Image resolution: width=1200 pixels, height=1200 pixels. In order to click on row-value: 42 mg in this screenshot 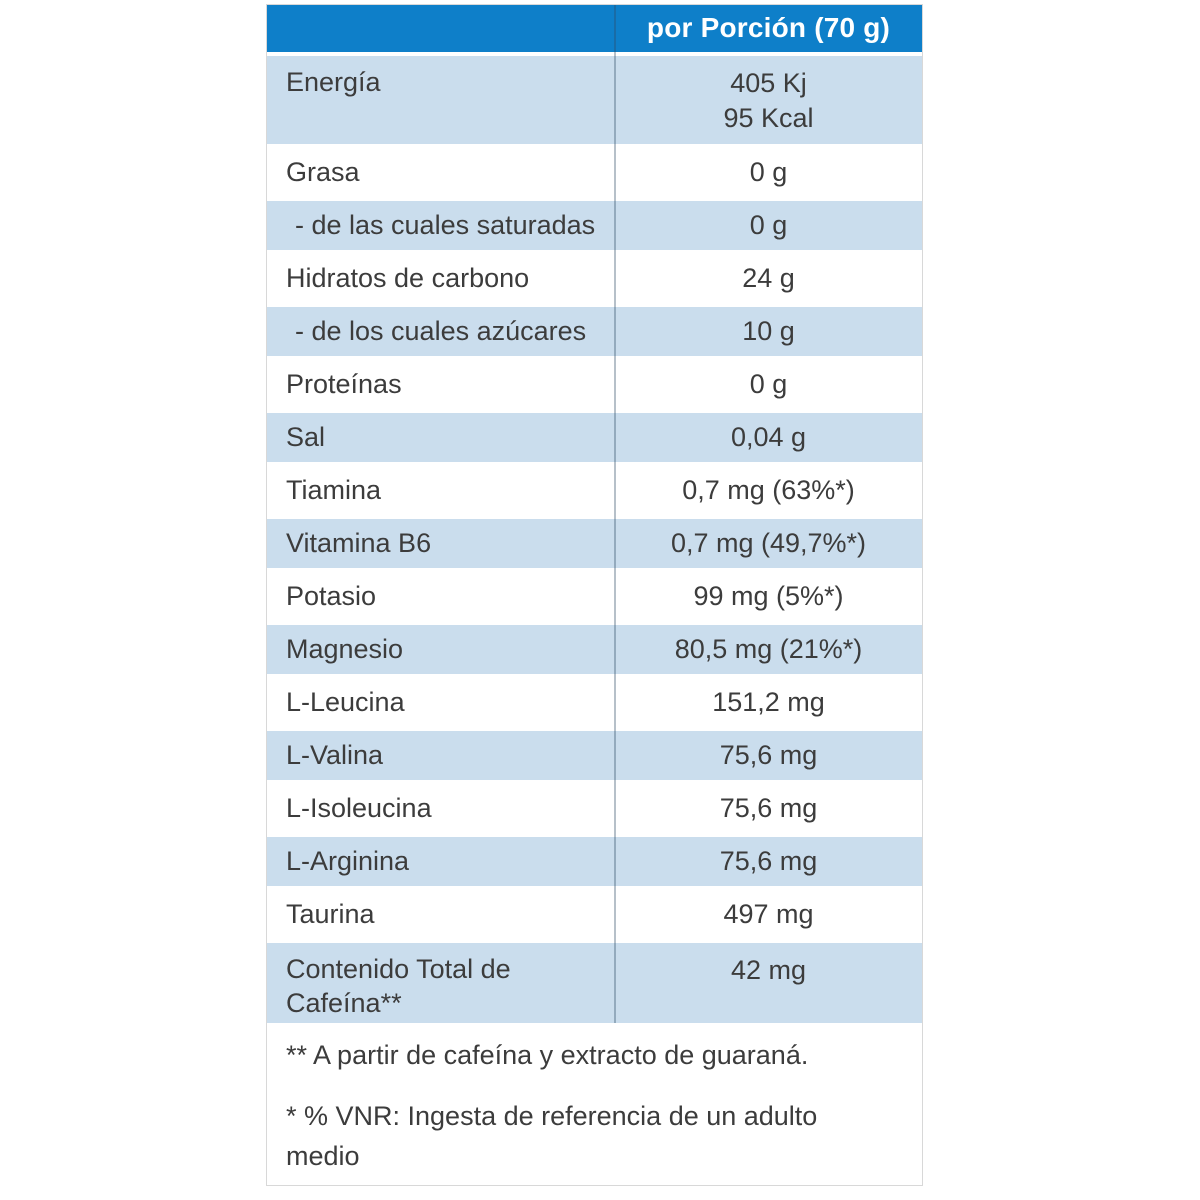, I will do `click(768, 970)`.